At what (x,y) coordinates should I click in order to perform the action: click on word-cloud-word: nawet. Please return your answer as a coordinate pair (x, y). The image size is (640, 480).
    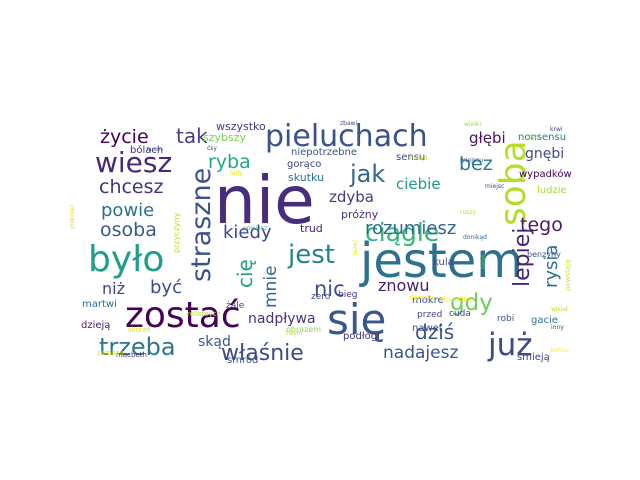
    Looking at the image, I should click on (427, 328).